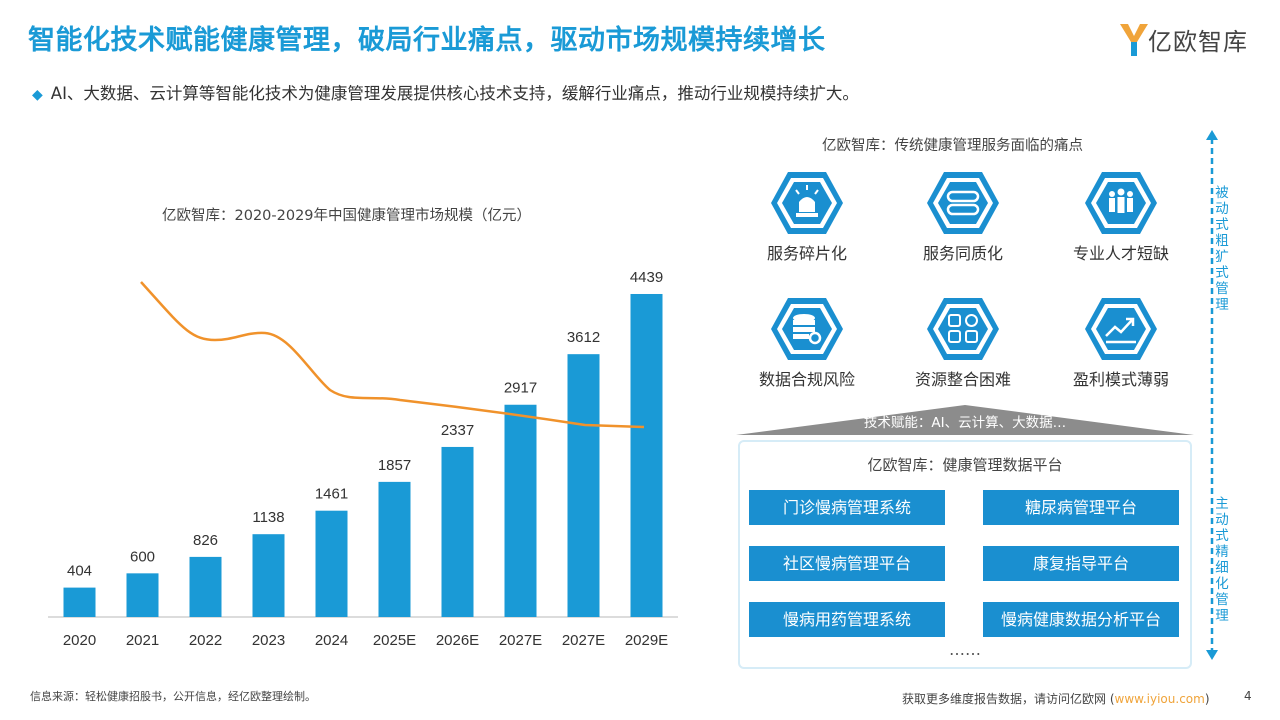 Image resolution: width=1280 pixels, height=720 pixels. What do you see at coordinates (646, 277) in the screenshot?
I see `bar-value-label: 4439` at bounding box center [646, 277].